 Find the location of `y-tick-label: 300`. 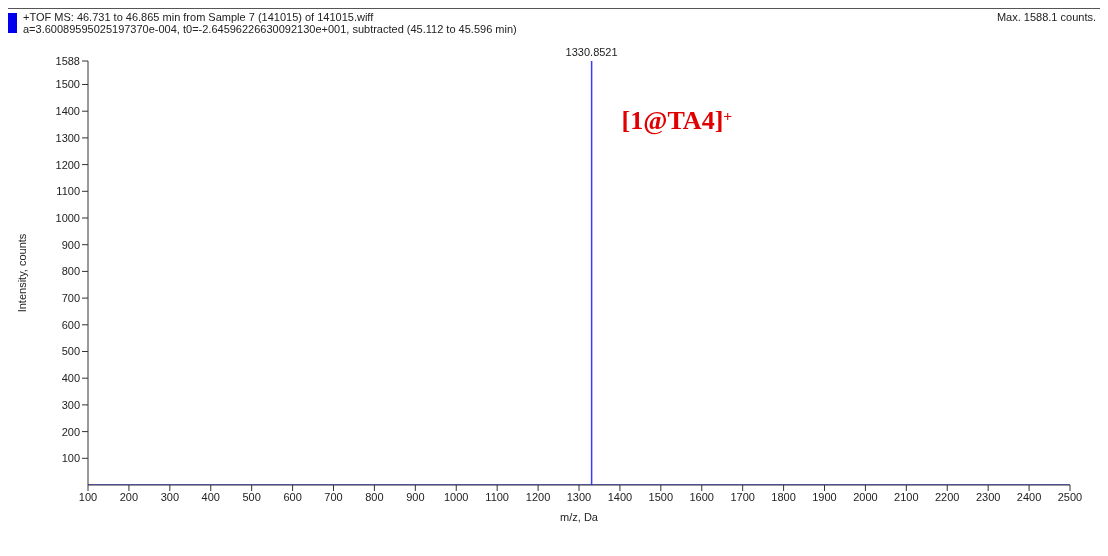

y-tick-label: 300 is located at coordinates (70, 404).